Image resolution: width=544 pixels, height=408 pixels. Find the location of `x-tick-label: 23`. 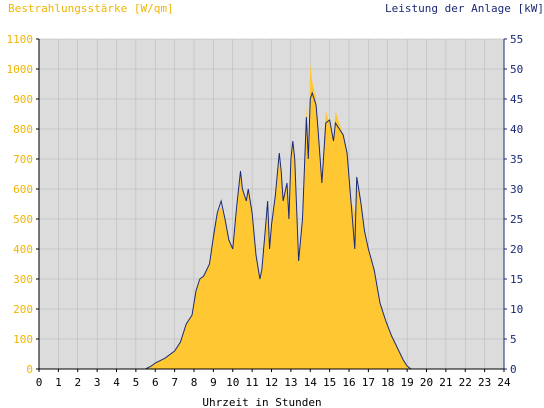

x-tick-label: 23 is located at coordinates (484, 382).